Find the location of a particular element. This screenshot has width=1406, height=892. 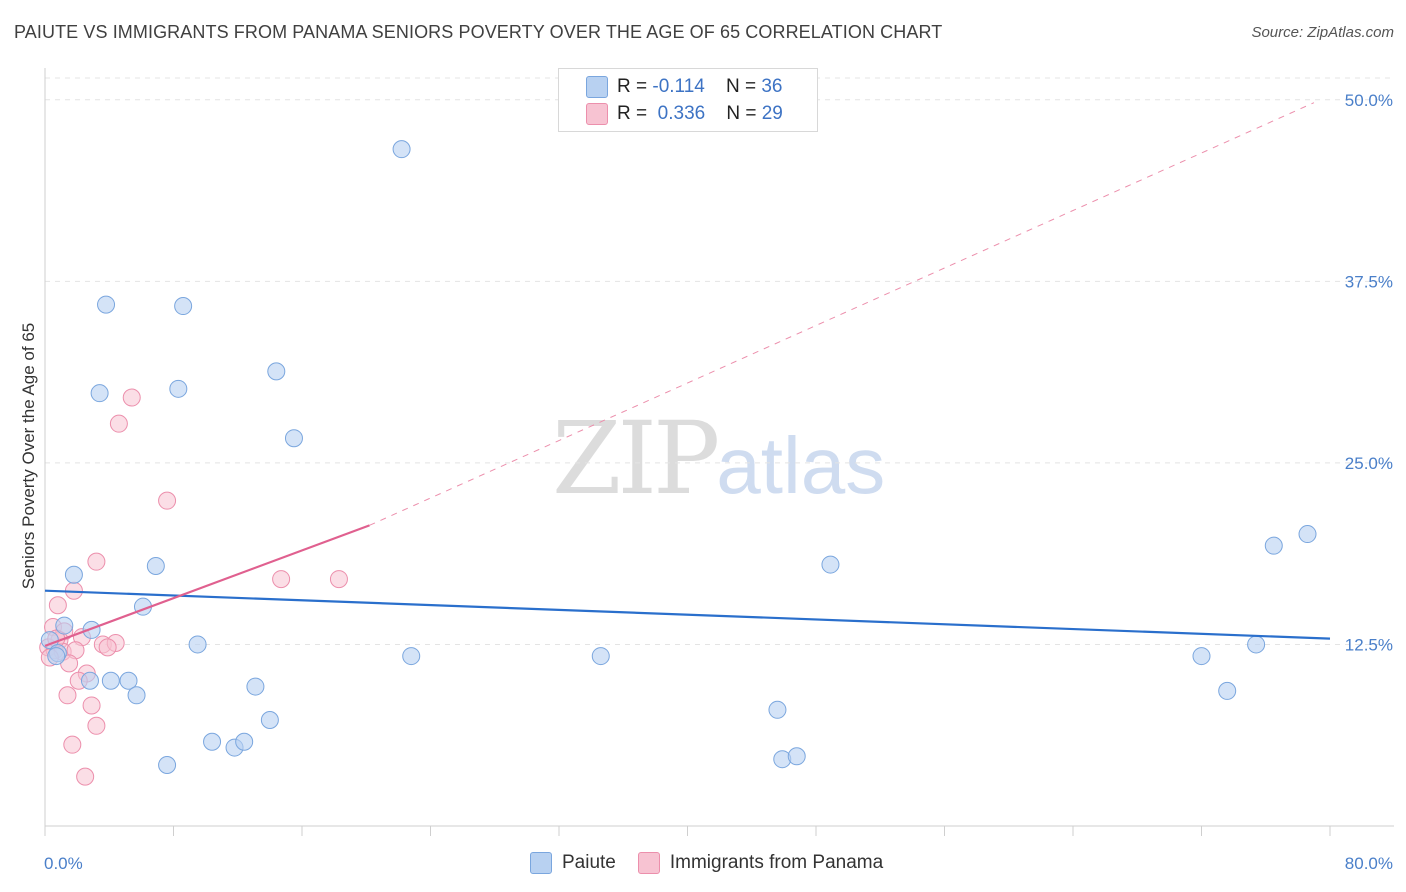

y-axis-label: Seniors Poverty Over the Age of 65 is located at coordinates (28, 456).